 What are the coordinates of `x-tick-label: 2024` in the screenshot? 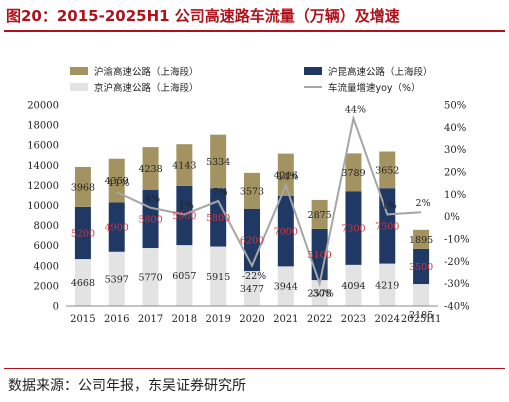 It's located at (387, 319).